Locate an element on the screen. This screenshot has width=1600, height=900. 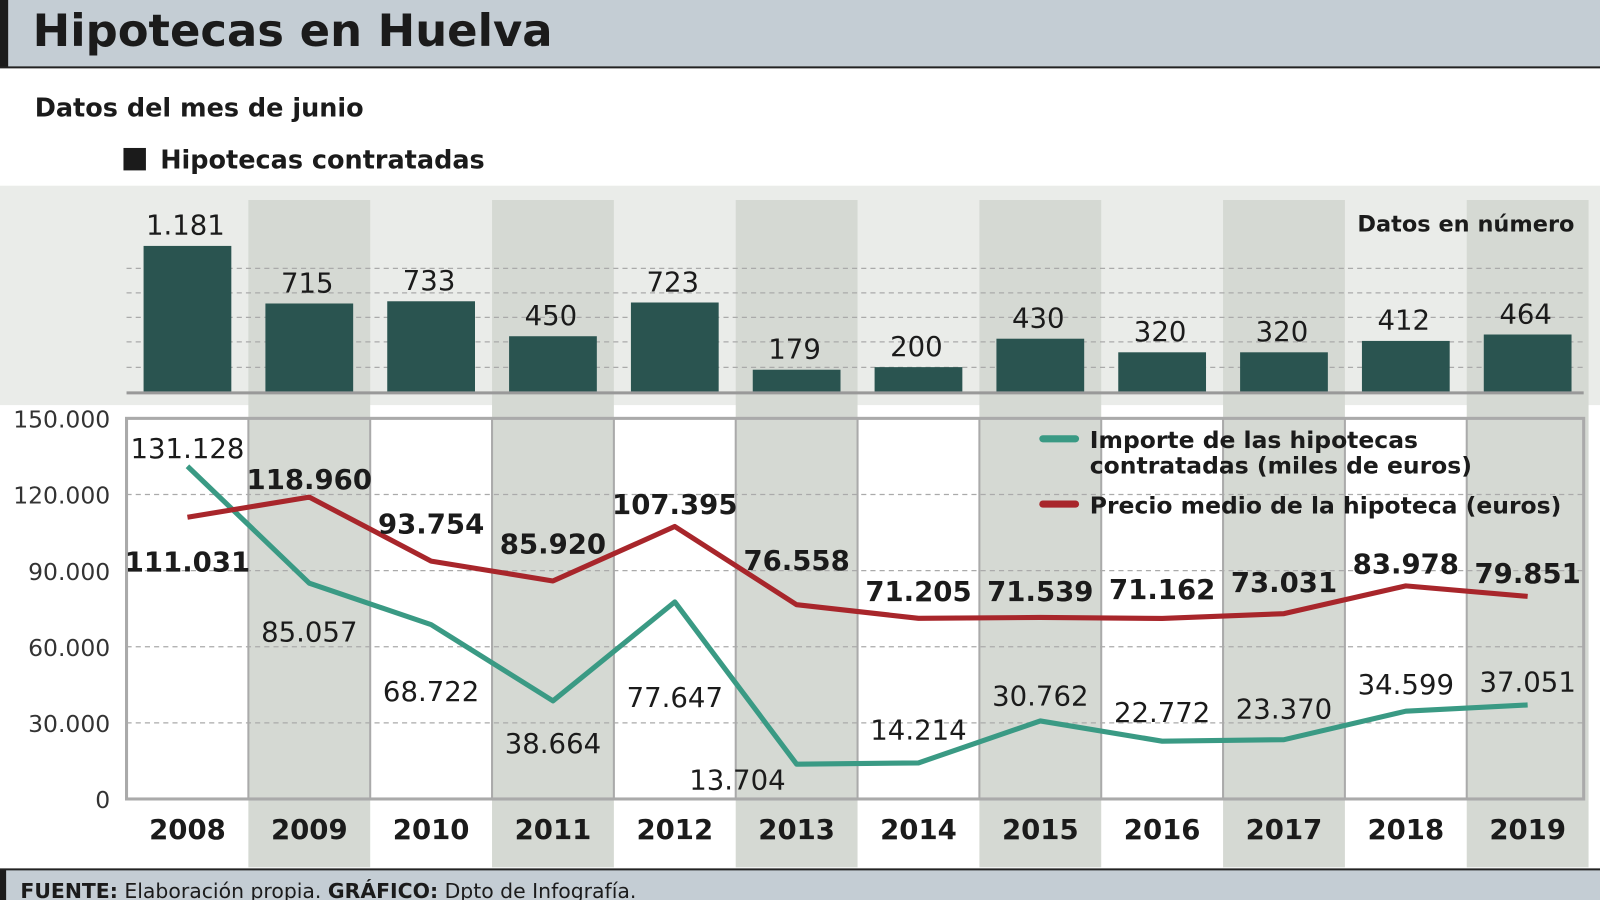
line-value-label: 34.599 is located at coordinates (1406, 685).